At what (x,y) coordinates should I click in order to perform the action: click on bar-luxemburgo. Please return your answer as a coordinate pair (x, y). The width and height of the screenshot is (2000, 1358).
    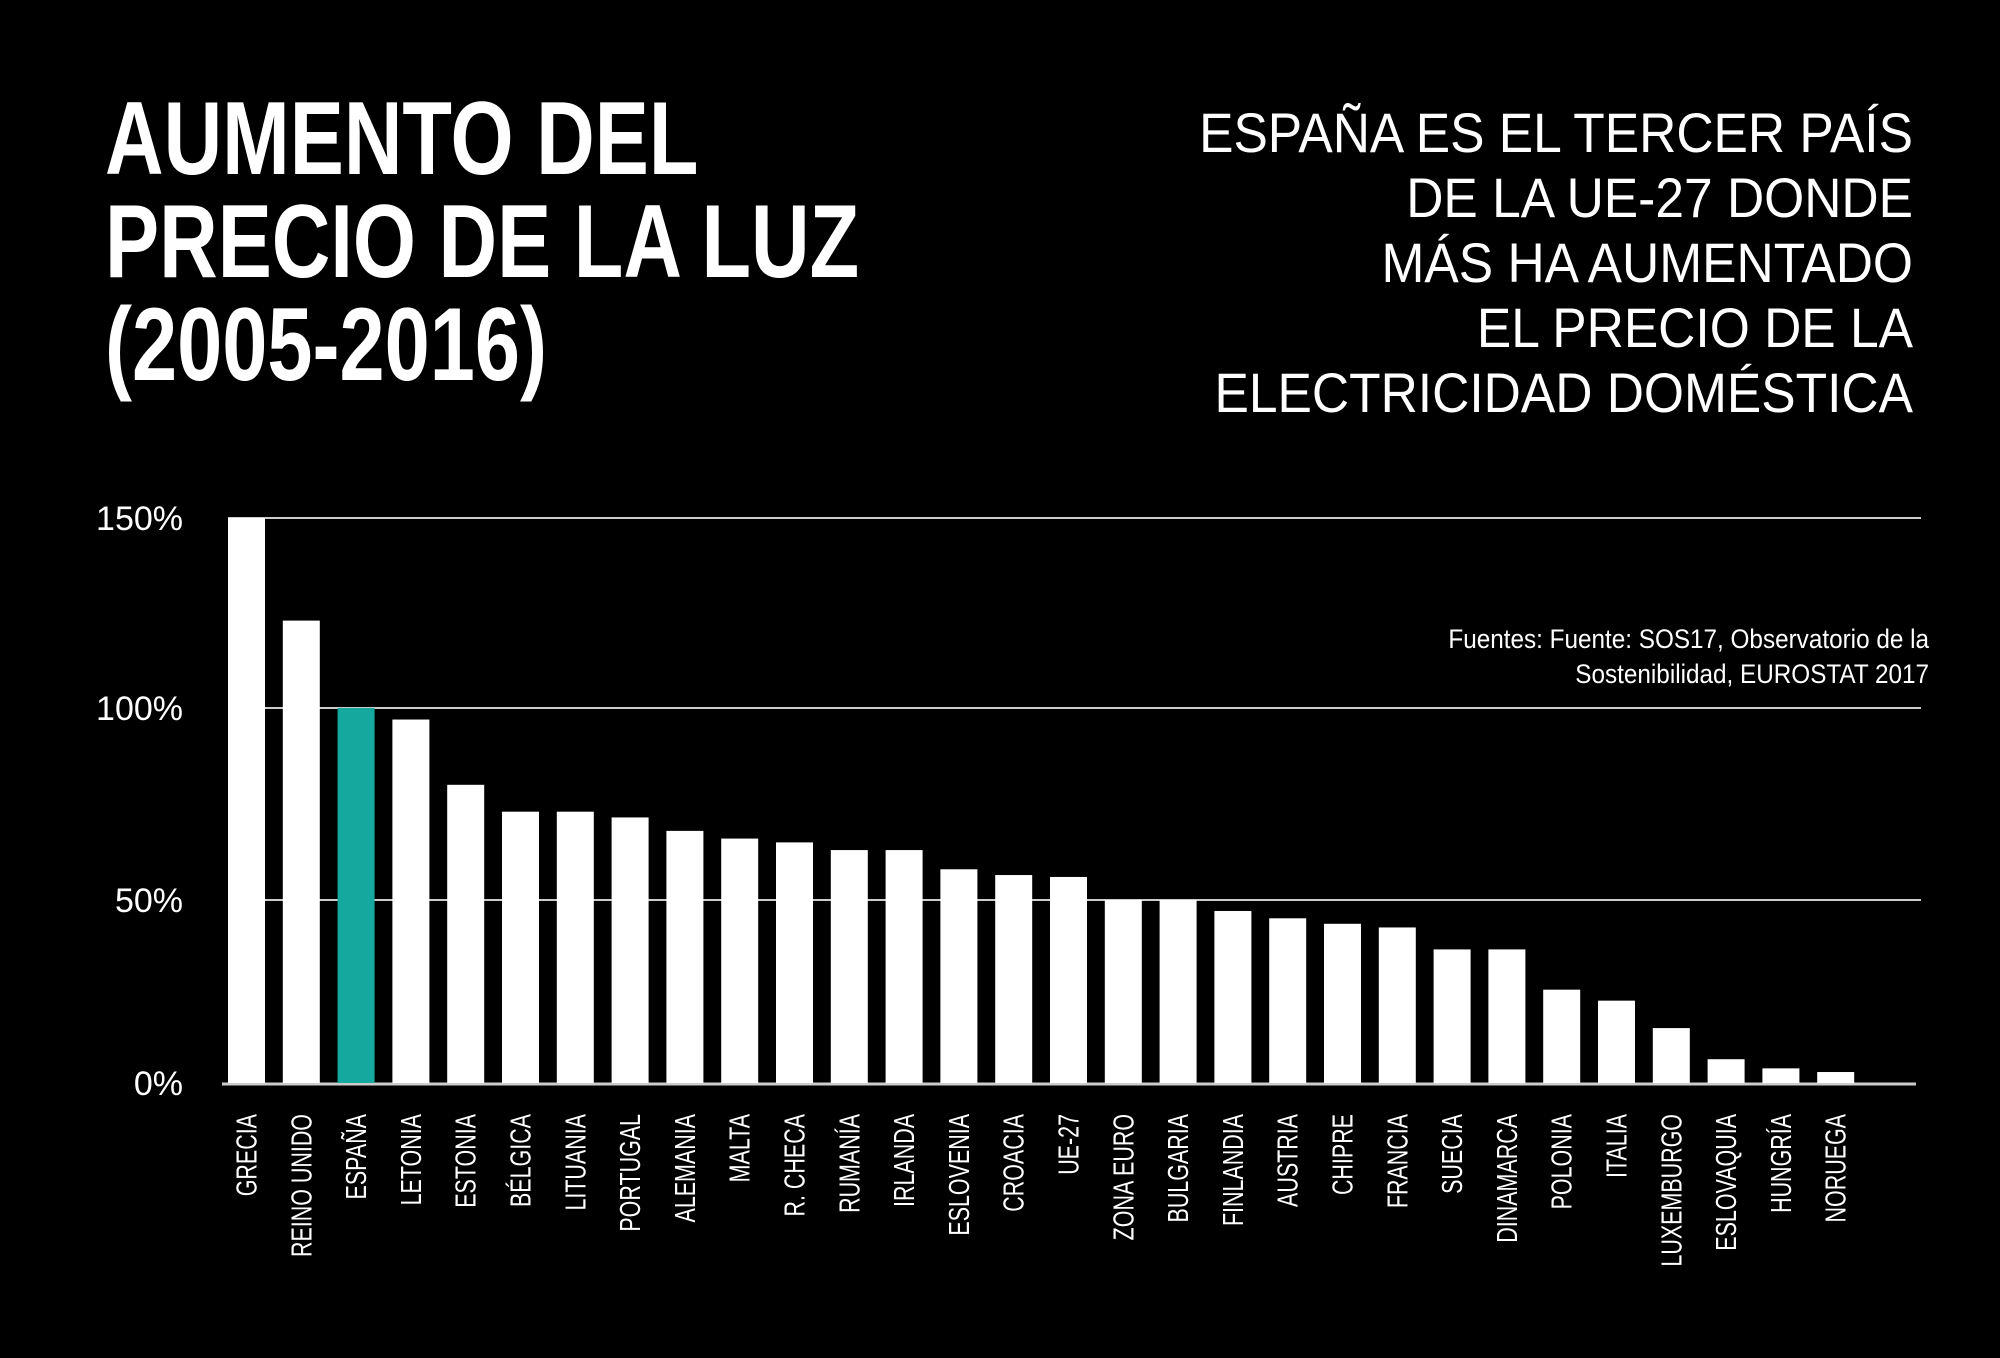
    Looking at the image, I should click on (1671, 1055).